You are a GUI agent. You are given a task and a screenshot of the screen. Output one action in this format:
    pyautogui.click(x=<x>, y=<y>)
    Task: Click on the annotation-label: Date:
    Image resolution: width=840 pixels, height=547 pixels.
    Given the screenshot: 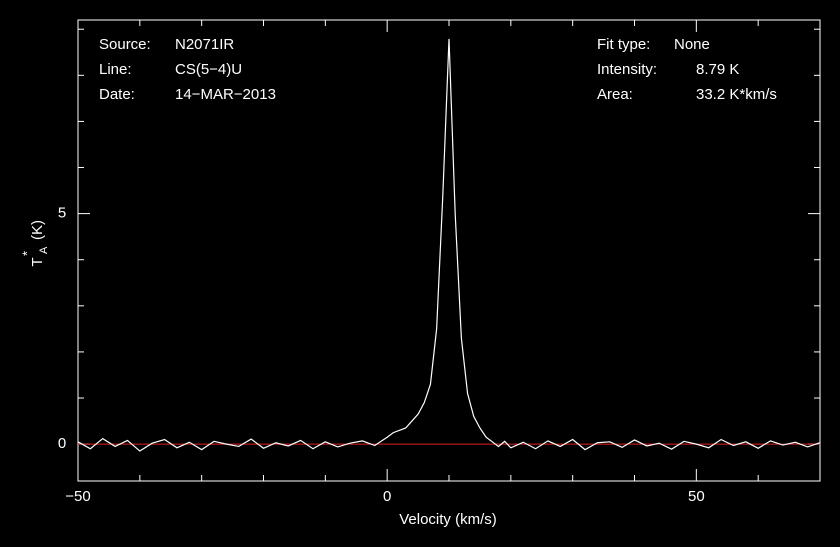 What is the action you would take?
    pyautogui.click(x=117, y=94)
    